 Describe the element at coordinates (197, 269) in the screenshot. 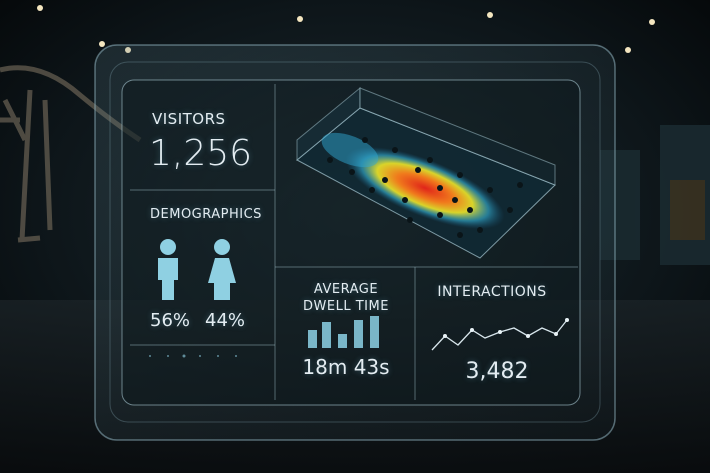

I see `person-icons` at that location.